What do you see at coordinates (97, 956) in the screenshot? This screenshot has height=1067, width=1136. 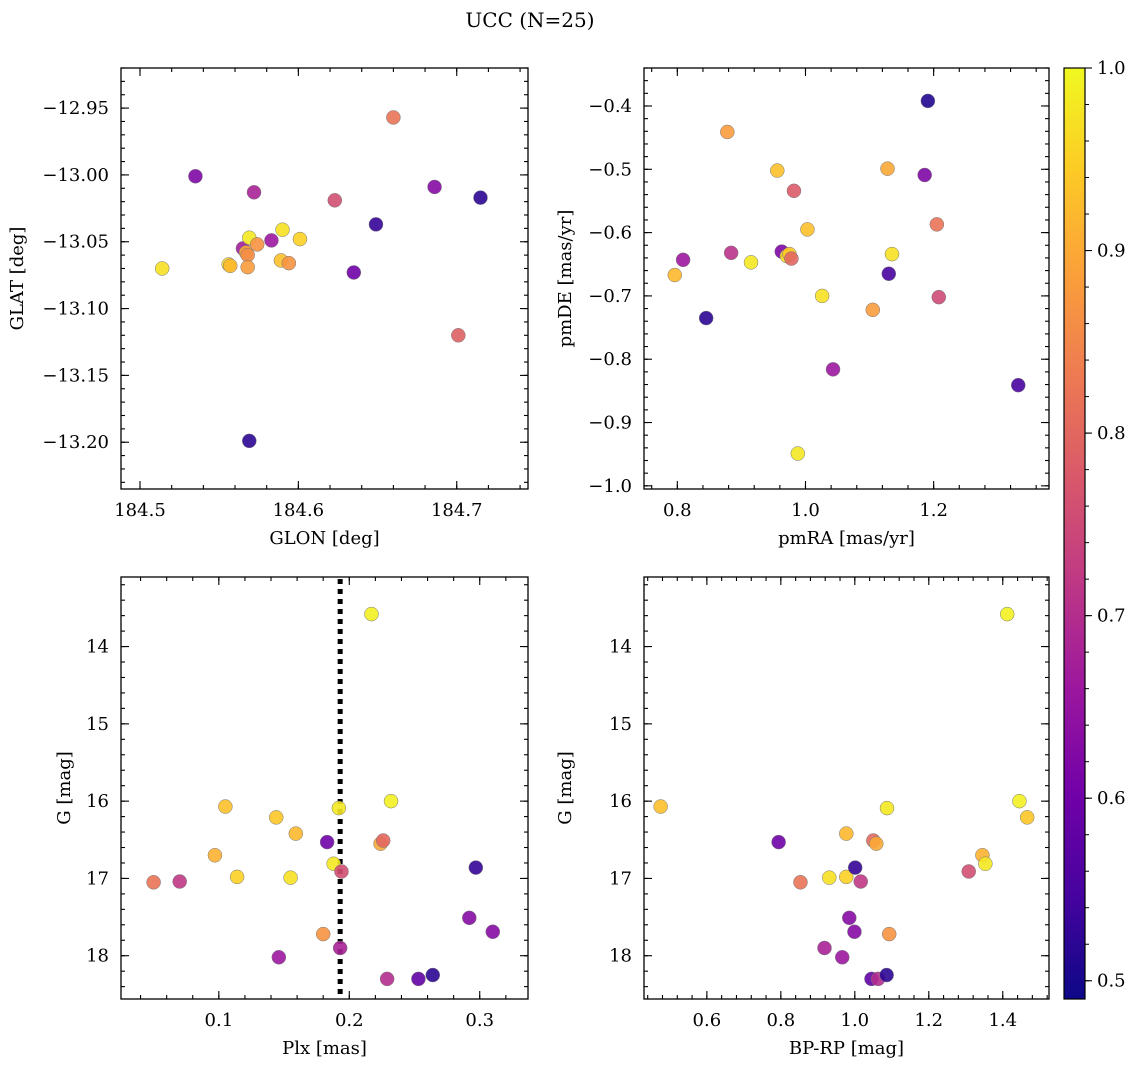 I see `y-tick-label: 18` at bounding box center [97, 956].